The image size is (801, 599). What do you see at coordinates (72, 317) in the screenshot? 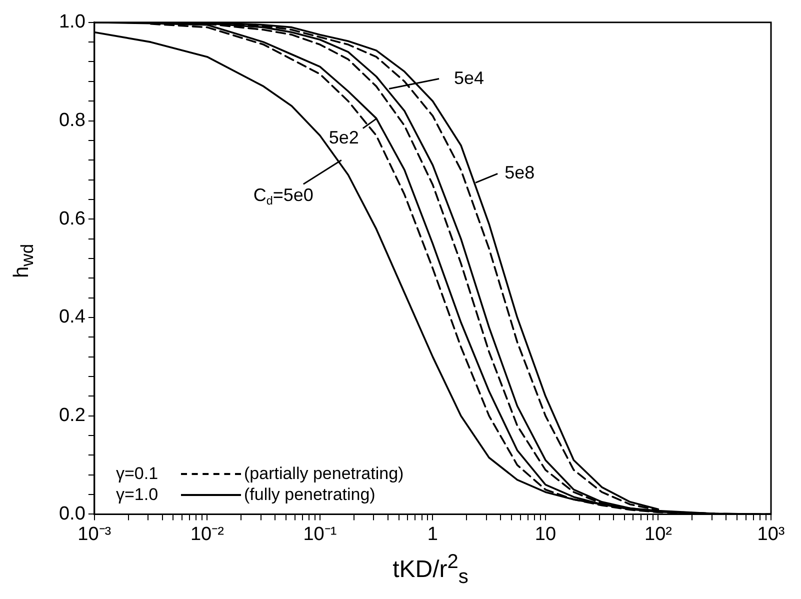
I see `y-tick-label: 0.4` at bounding box center [72, 317].